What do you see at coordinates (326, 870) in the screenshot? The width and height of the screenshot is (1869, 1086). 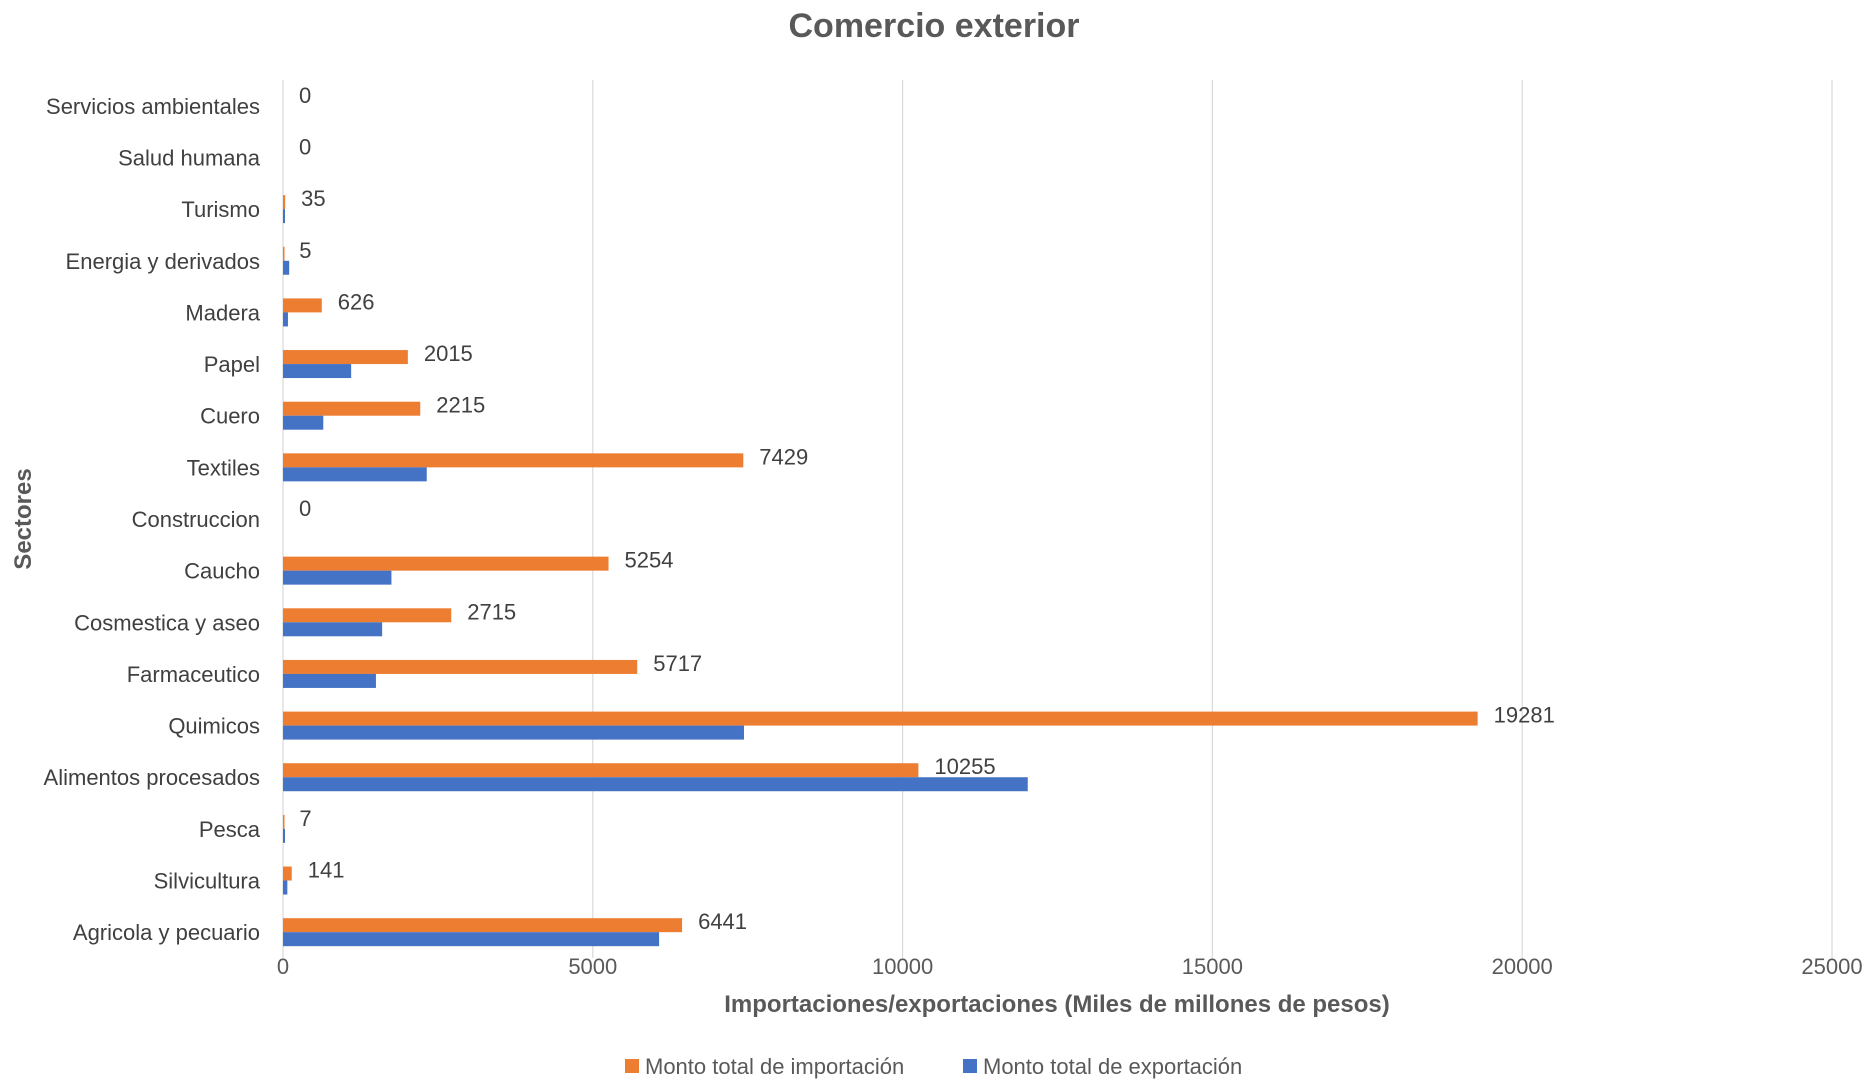 I see `data-label: 141` at bounding box center [326, 870].